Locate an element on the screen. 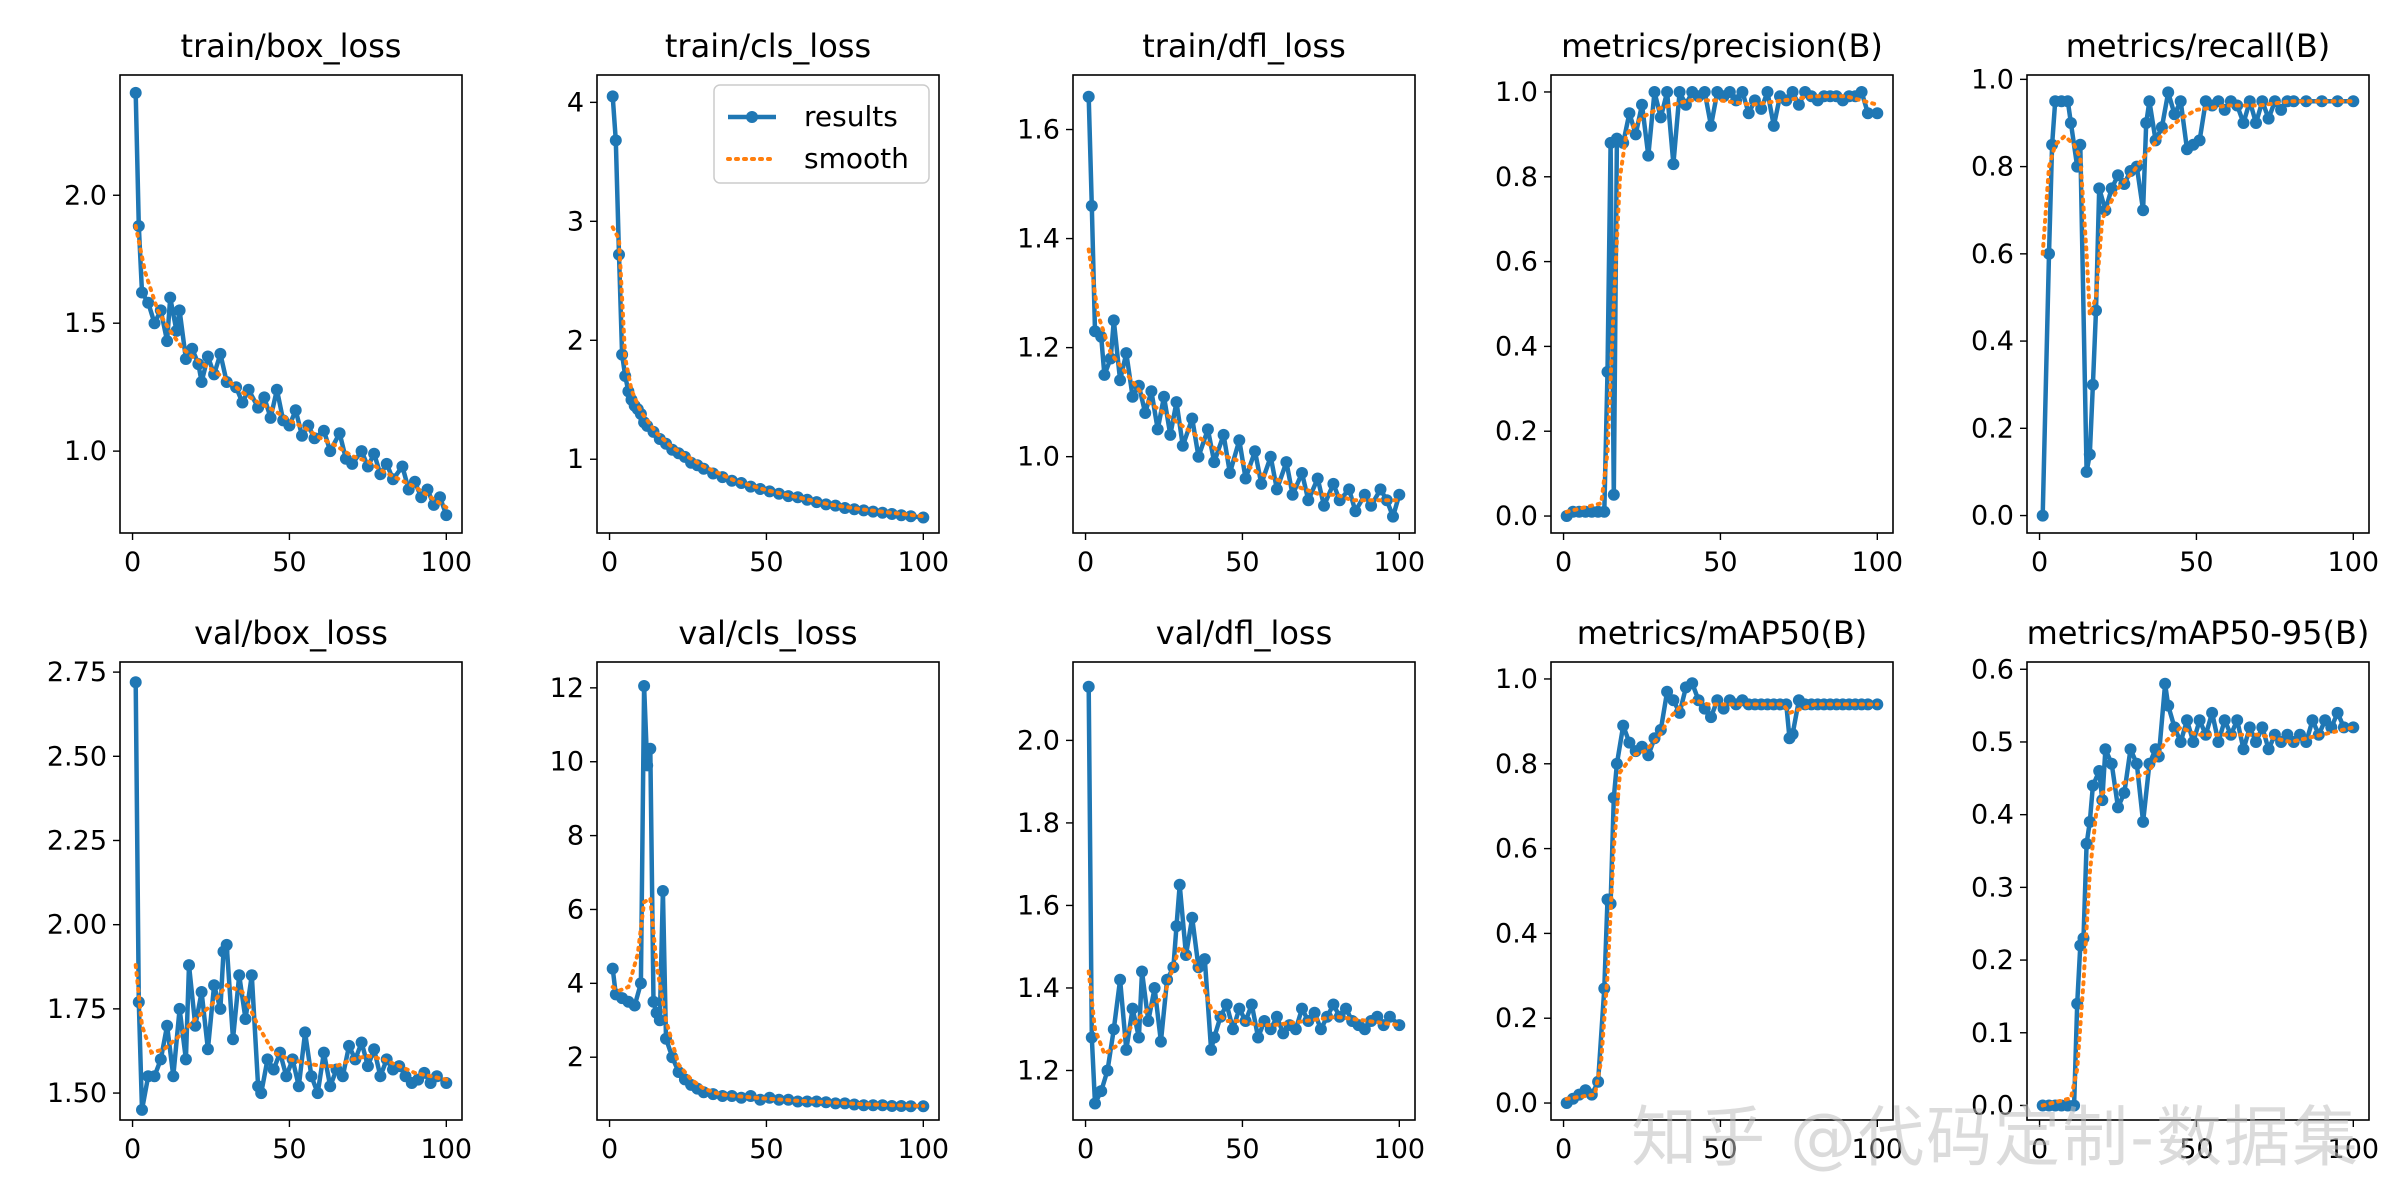 The image size is (2400, 1200). y-tick-label: 10 is located at coordinates (567, 762).